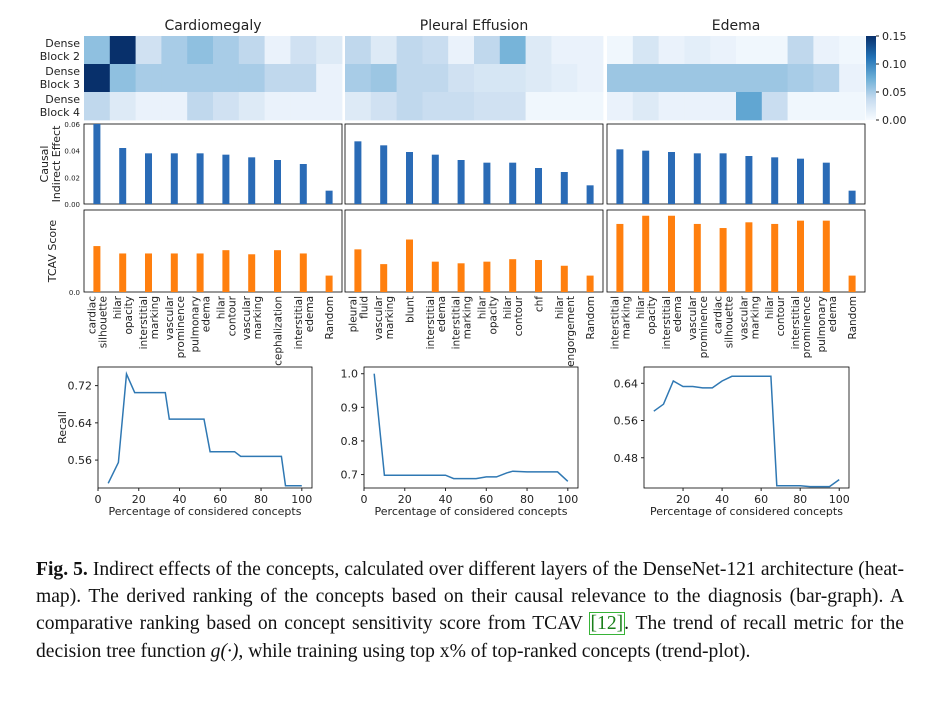  I want to click on bar-category-label-text: cardiac, so click(92, 315).